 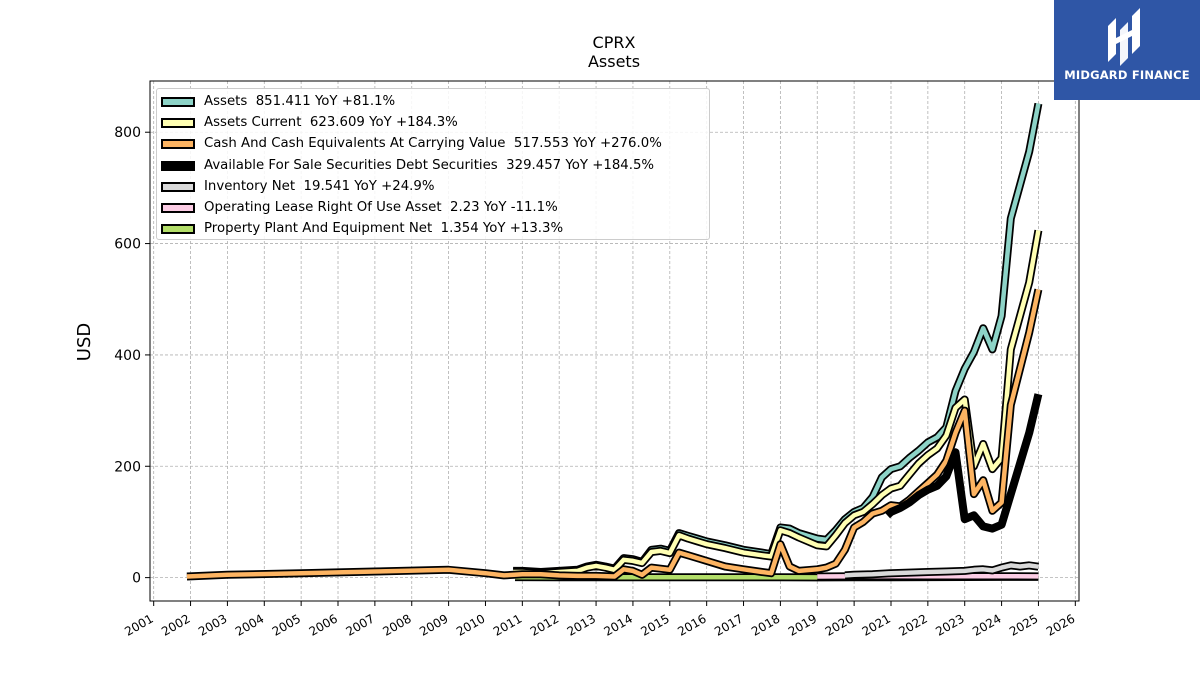 What do you see at coordinates (839, 624) in the screenshot?
I see `x-tick-label: 2020` at bounding box center [839, 624].